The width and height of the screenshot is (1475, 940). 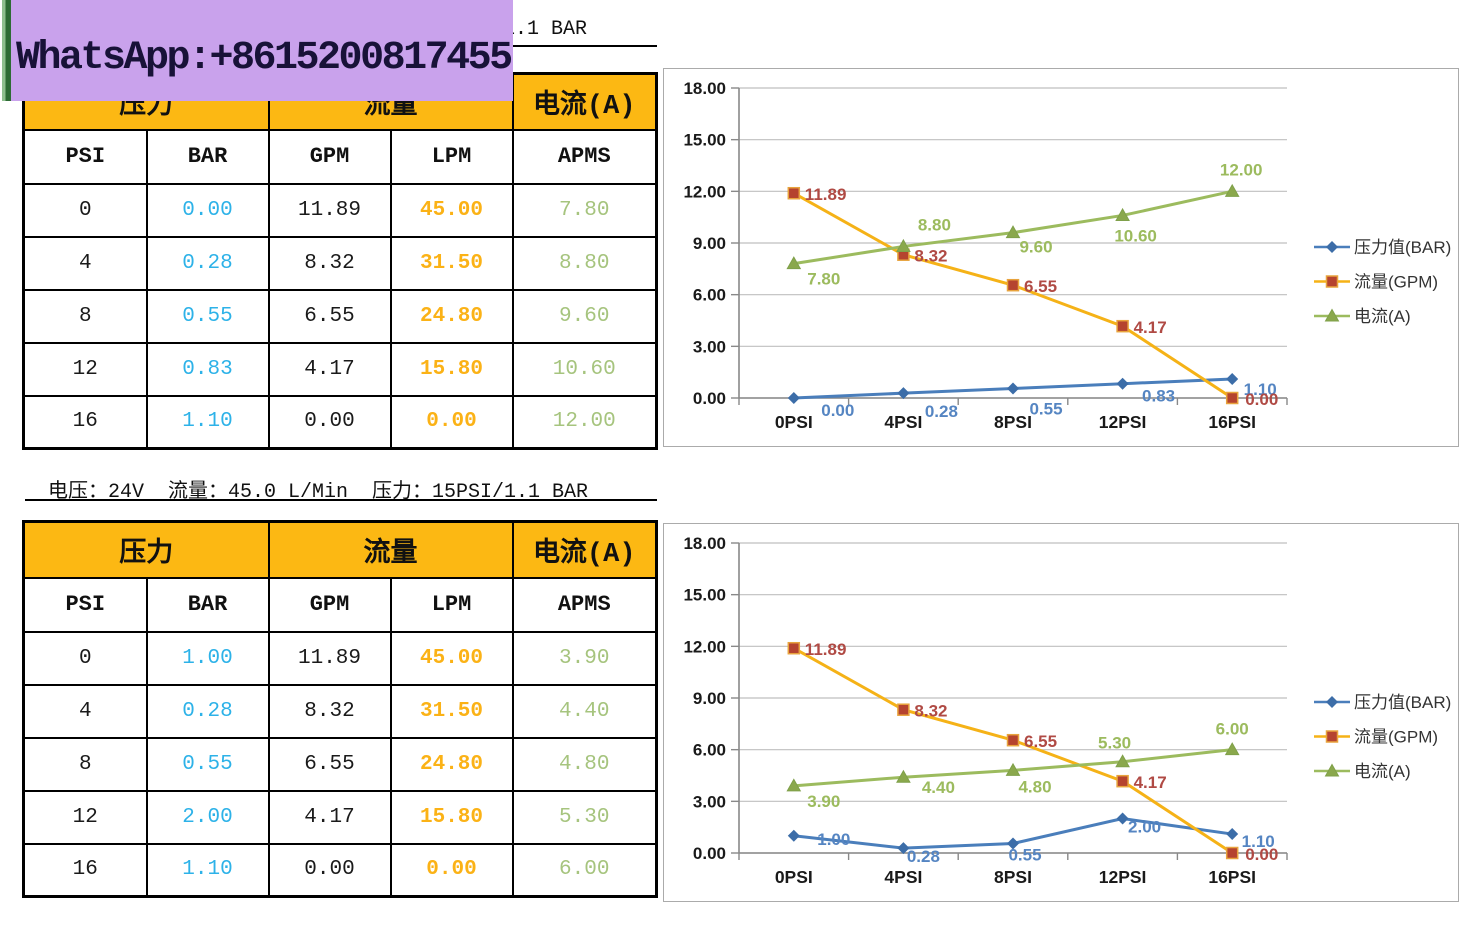 What do you see at coordinates (1013, 750) in the screenshot?
I see `series-line` at bounding box center [1013, 750].